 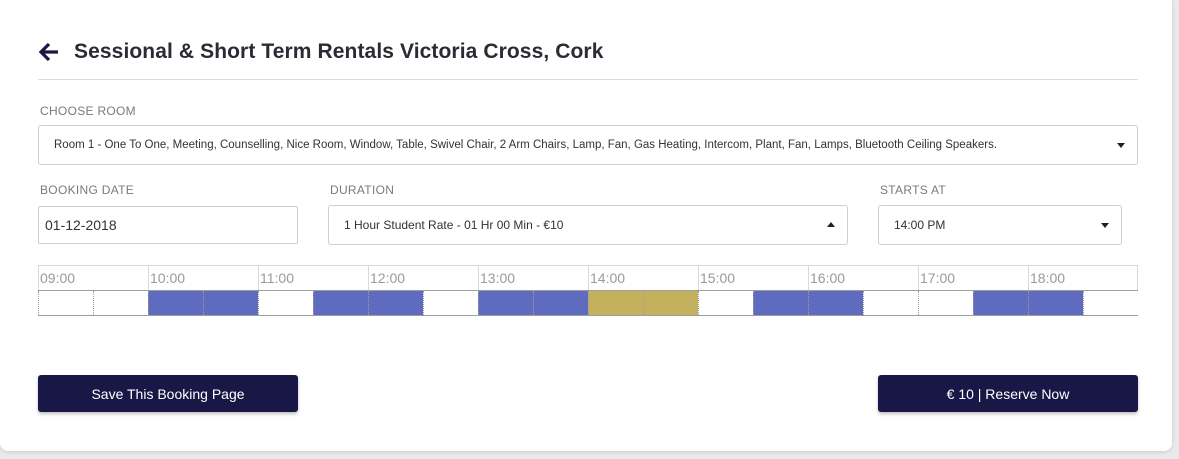 I want to click on timeline-hour-label: 18:00, so click(x=1083, y=278).